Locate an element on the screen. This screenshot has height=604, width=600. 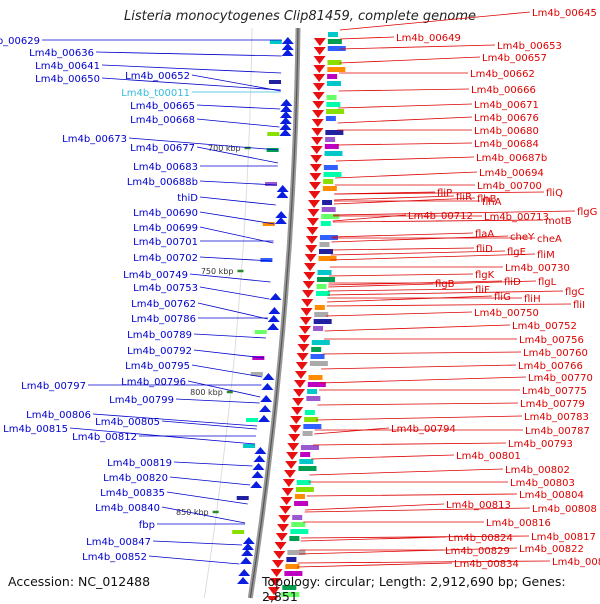
right-gene-label: Lm4b_00813 is located at coordinates (478, 505).